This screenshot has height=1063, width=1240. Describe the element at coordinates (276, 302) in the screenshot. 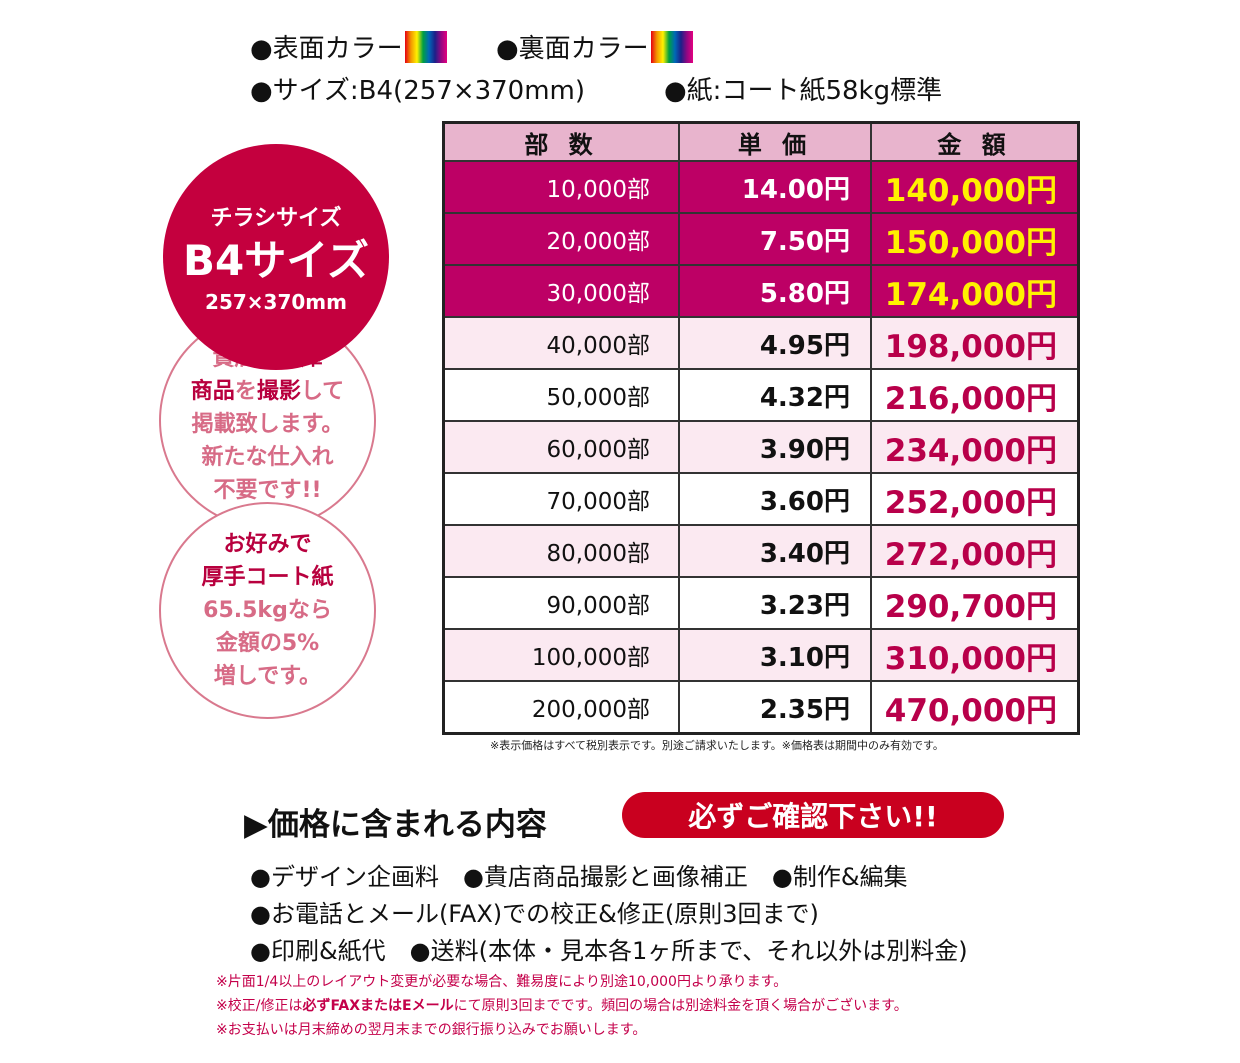

I see `badge-dimensions: 257×370mm` at that location.